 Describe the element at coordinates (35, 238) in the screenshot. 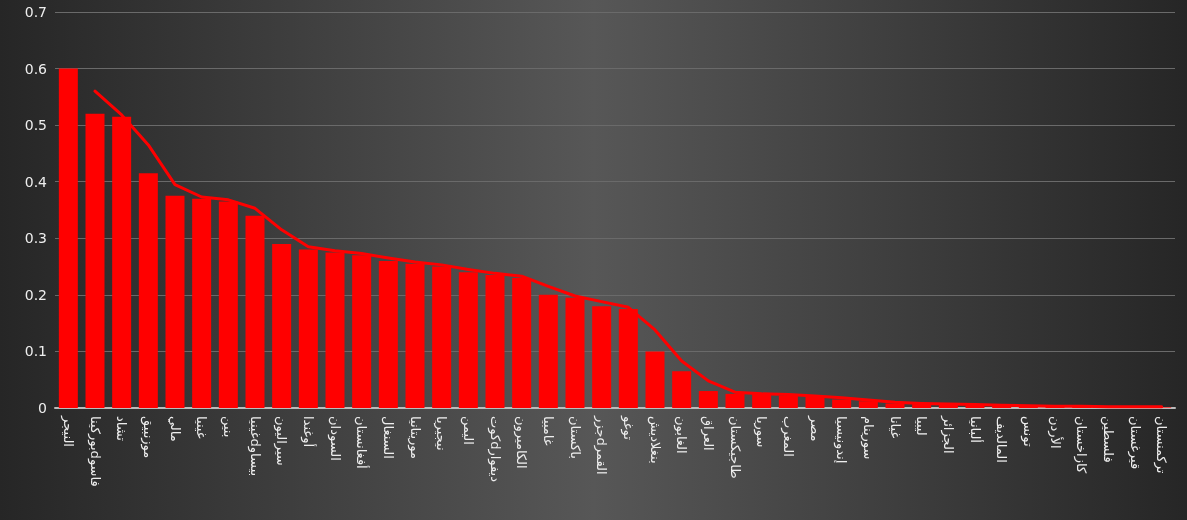

I see `y-tick-label: 0.3` at that location.